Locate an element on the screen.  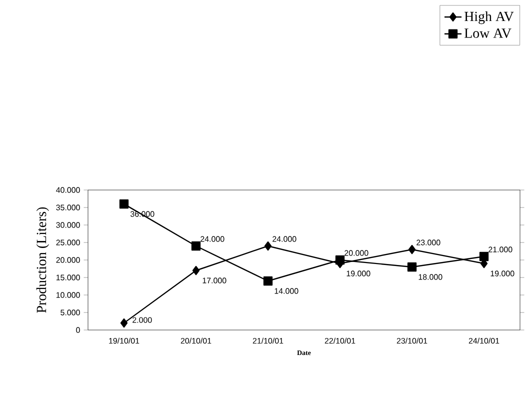
legend-label: High AV is located at coordinates (489, 17).